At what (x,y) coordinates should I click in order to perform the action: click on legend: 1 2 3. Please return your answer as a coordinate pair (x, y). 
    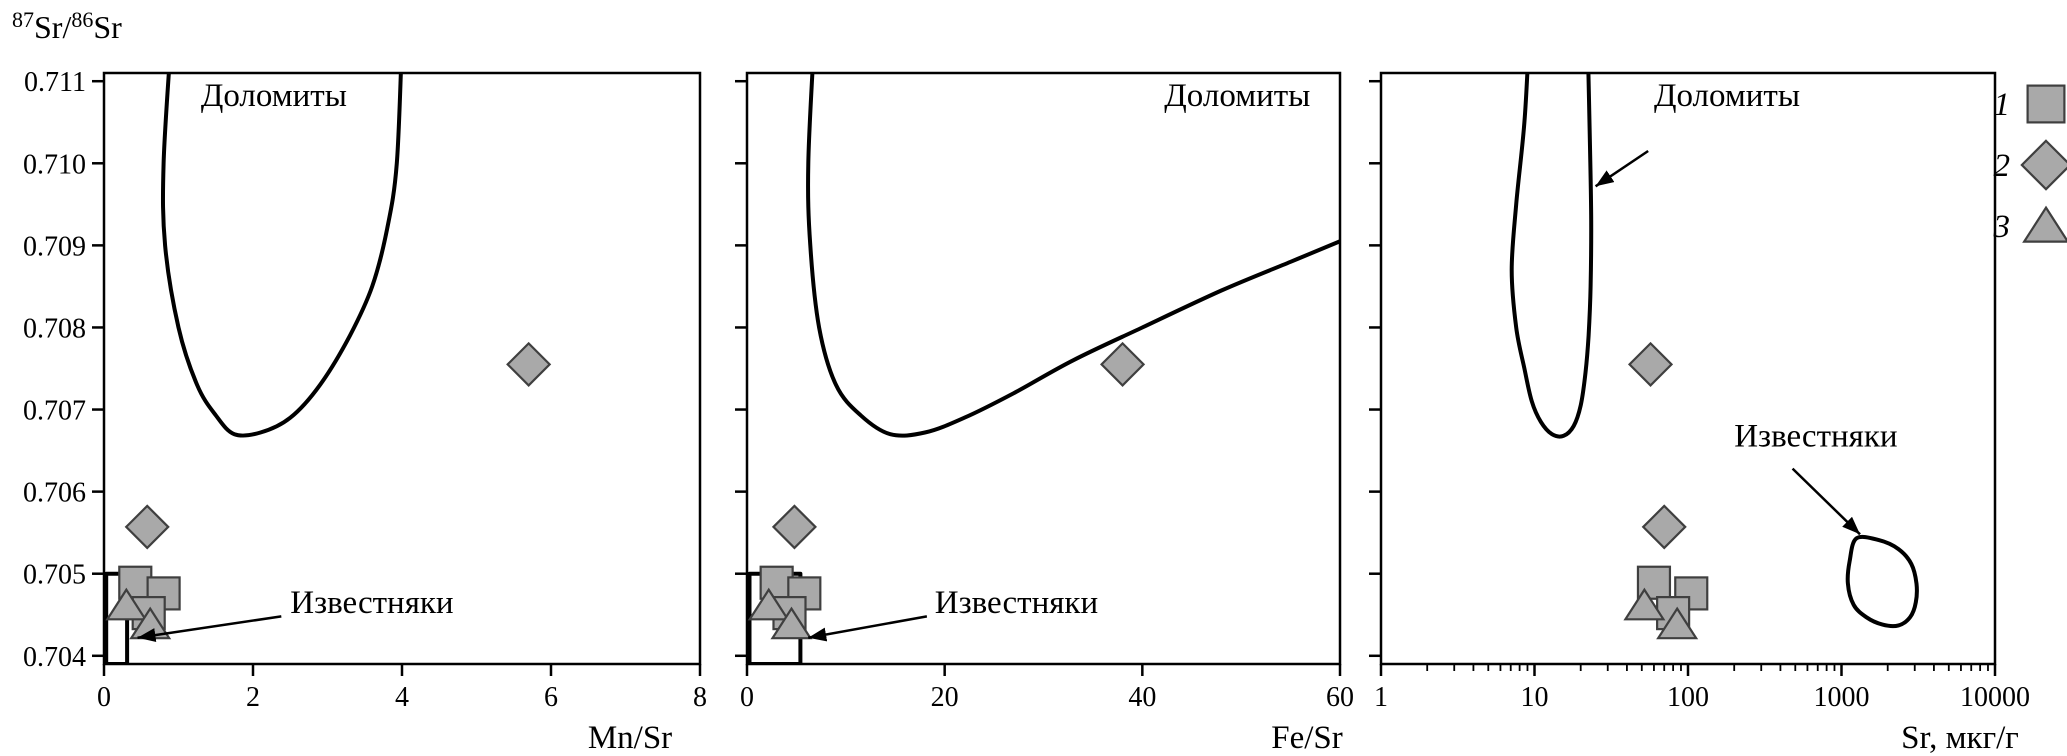
    Looking at the image, I should click on (2030, 164).